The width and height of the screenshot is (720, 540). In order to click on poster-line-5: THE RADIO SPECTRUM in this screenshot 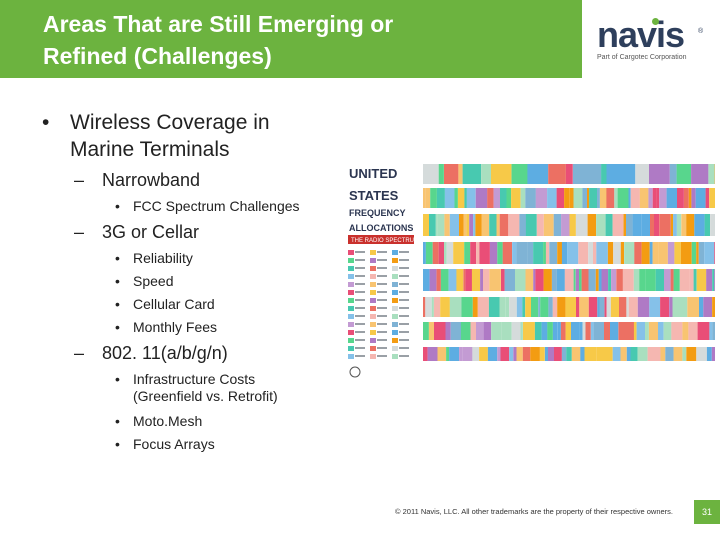, I will do `click(385, 241)`.